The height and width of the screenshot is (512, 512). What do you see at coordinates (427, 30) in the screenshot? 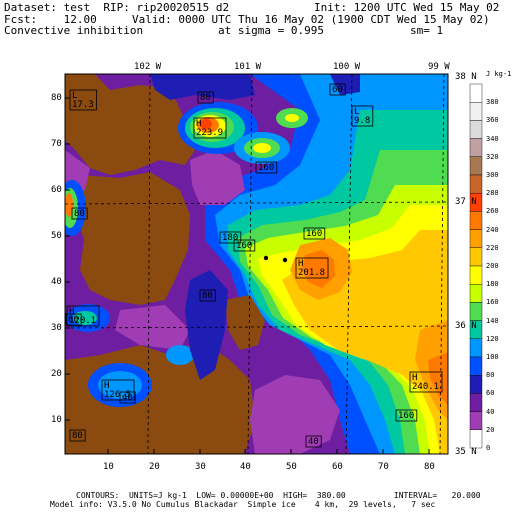
I see `smoothing: sm= 1` at bounding box center [427, 30].